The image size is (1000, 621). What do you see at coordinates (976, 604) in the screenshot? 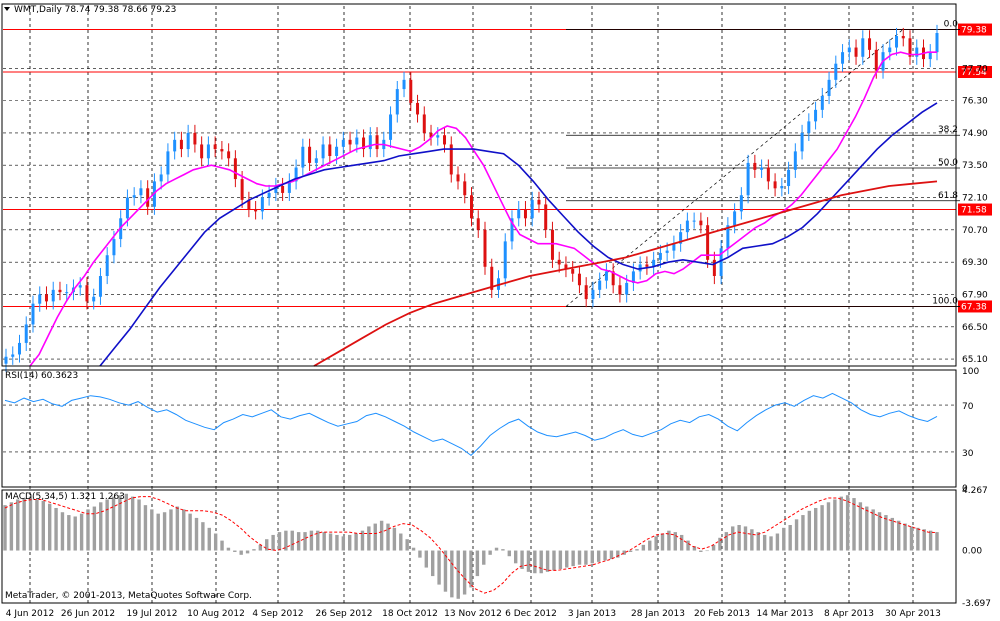
I see `macd-tick-label: -3.697` at bounding box center [976, 604].